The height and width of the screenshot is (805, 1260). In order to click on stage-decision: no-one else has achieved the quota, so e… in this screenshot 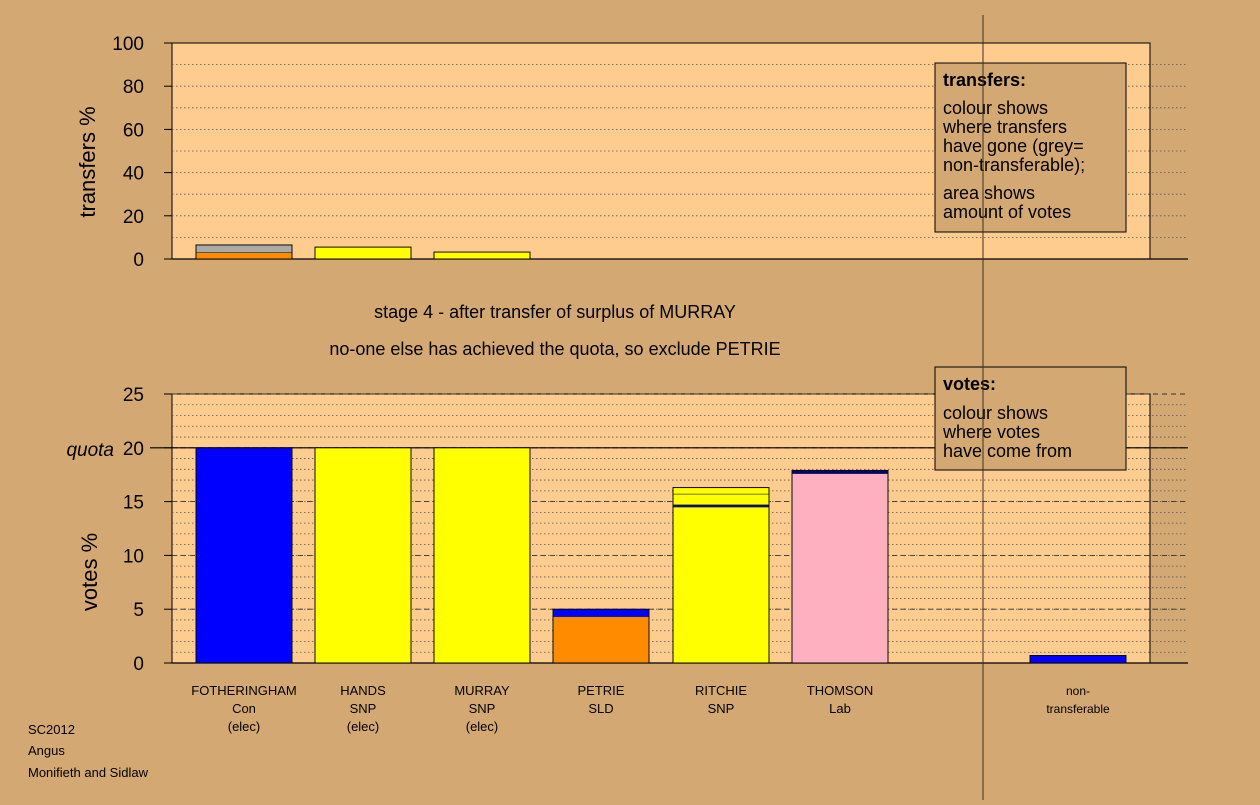, I will do `click(554, 349)`.